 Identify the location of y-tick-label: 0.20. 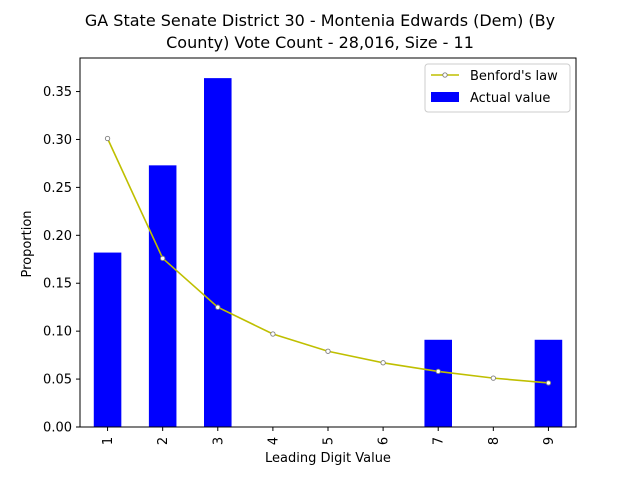
(57, 236).